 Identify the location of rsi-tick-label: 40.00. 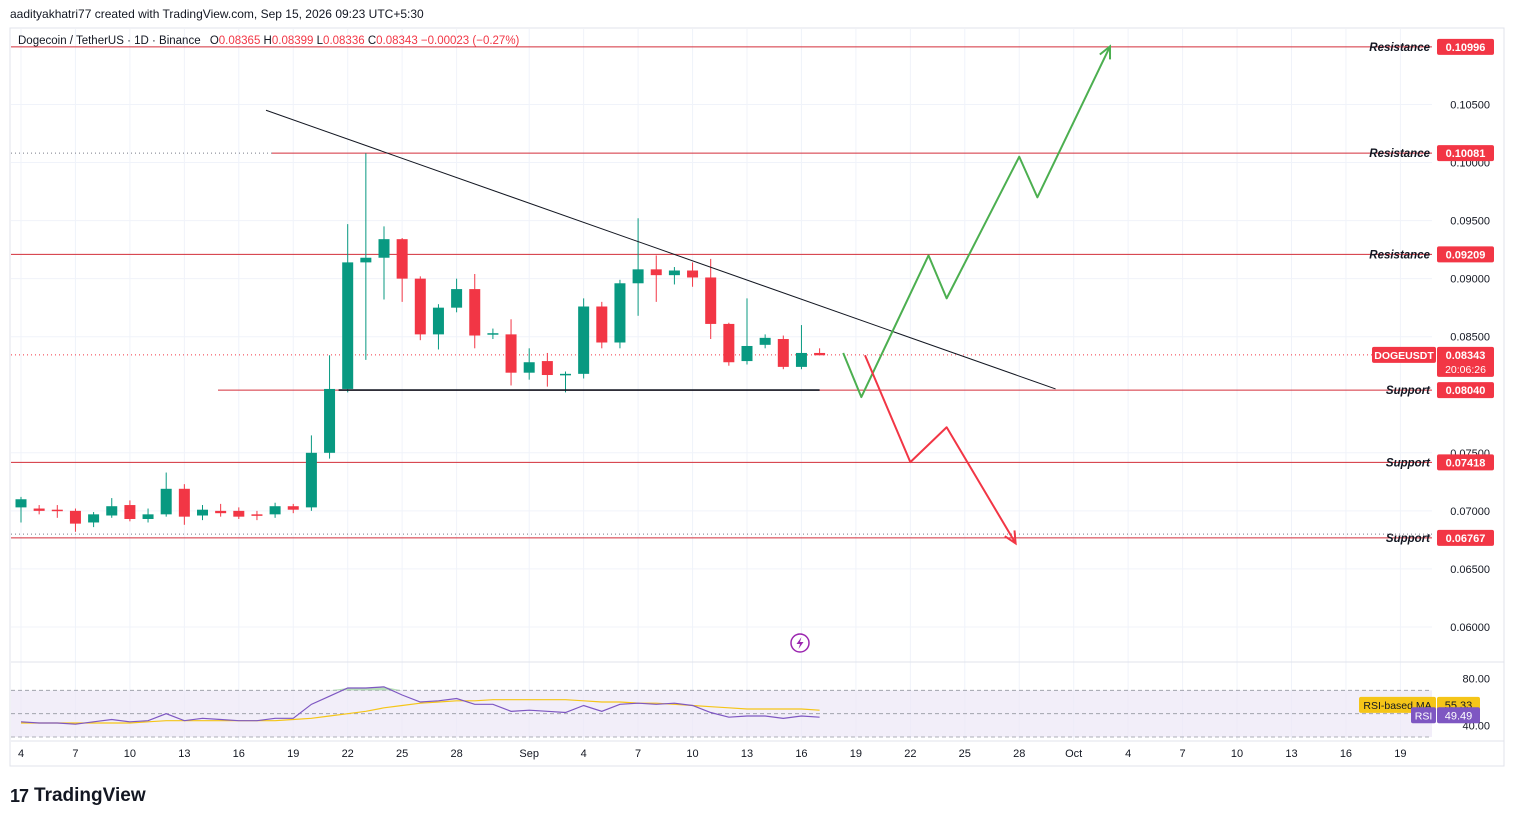
(1476, 726).